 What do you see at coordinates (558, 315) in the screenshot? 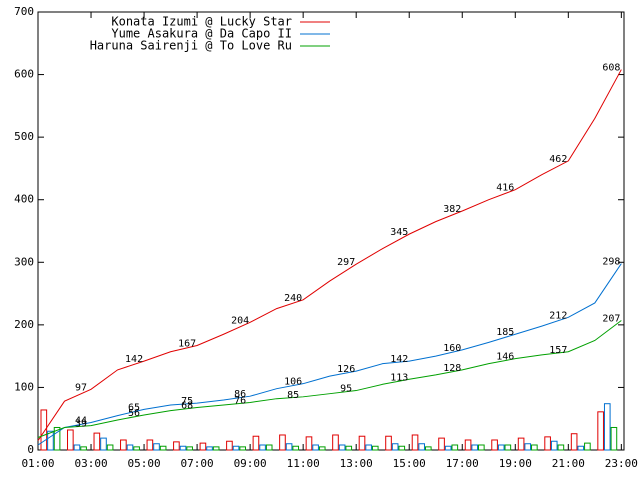
I see `data-label: 212` at bounding box center [558, 315].